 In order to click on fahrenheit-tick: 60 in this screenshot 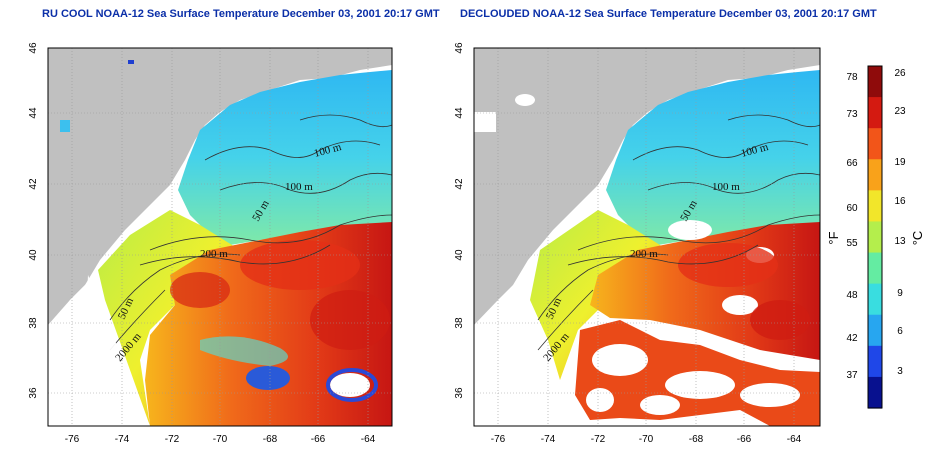, I will do `click(852, 208)`.